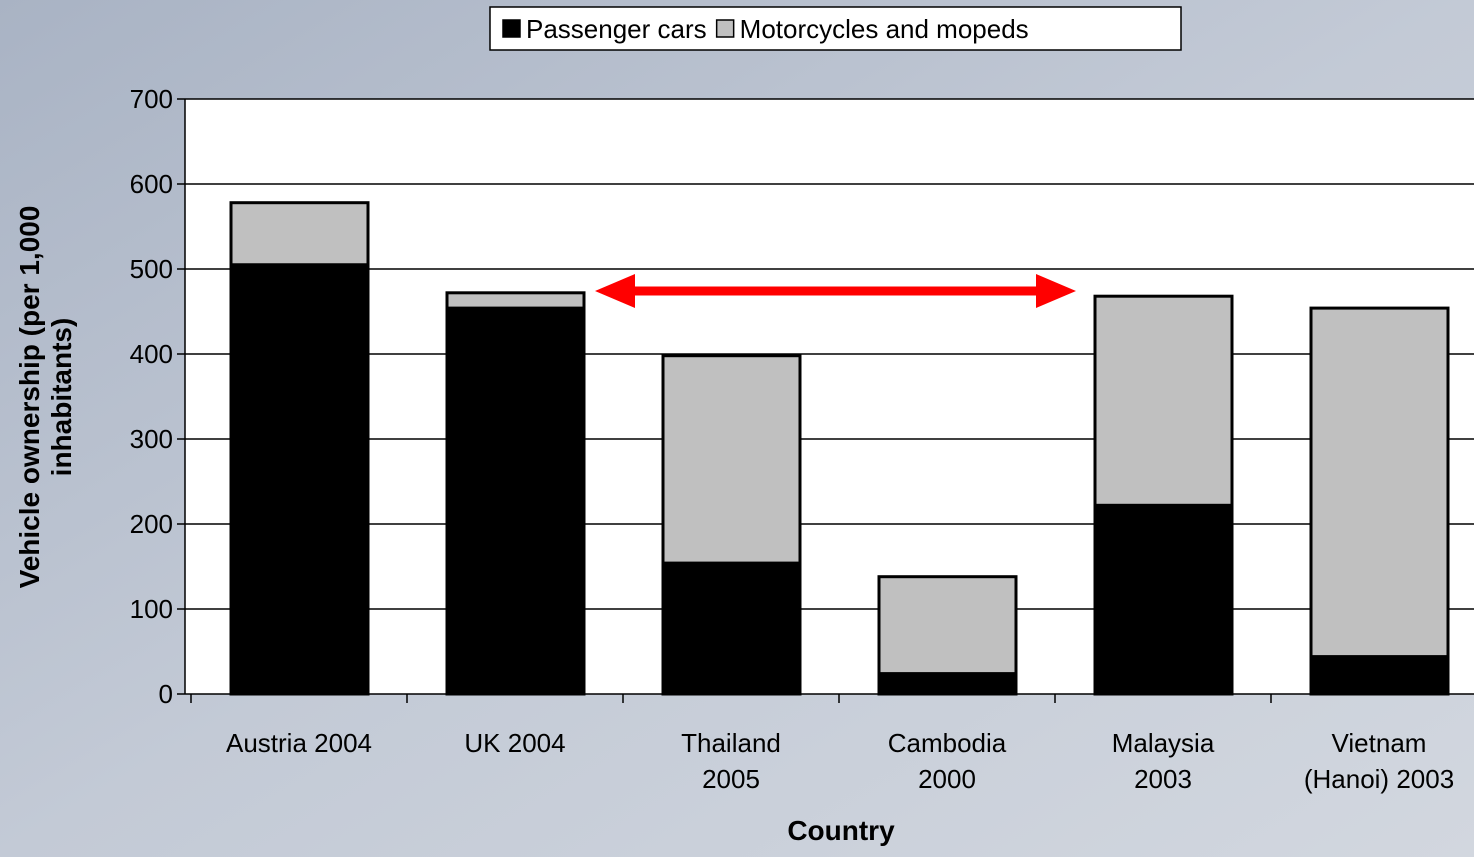  What do you see at coordinates (731, 761) in the screenshot?
I see `x-tick-label: Thailand 2005` at bounding box center [731, 761].